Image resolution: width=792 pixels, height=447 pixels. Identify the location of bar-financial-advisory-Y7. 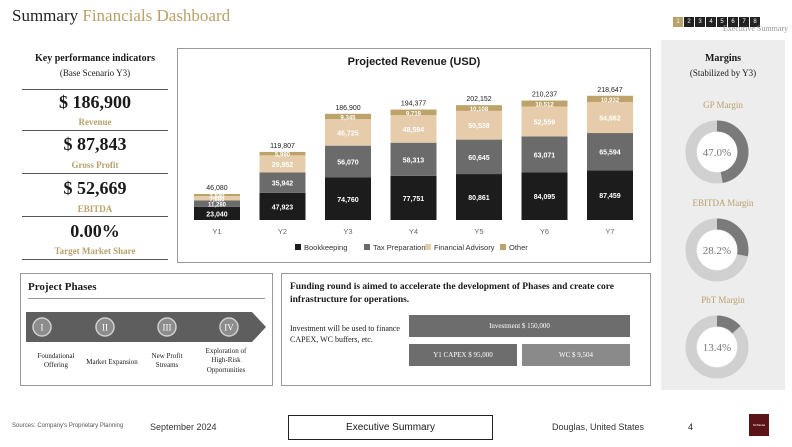
(610, 117).